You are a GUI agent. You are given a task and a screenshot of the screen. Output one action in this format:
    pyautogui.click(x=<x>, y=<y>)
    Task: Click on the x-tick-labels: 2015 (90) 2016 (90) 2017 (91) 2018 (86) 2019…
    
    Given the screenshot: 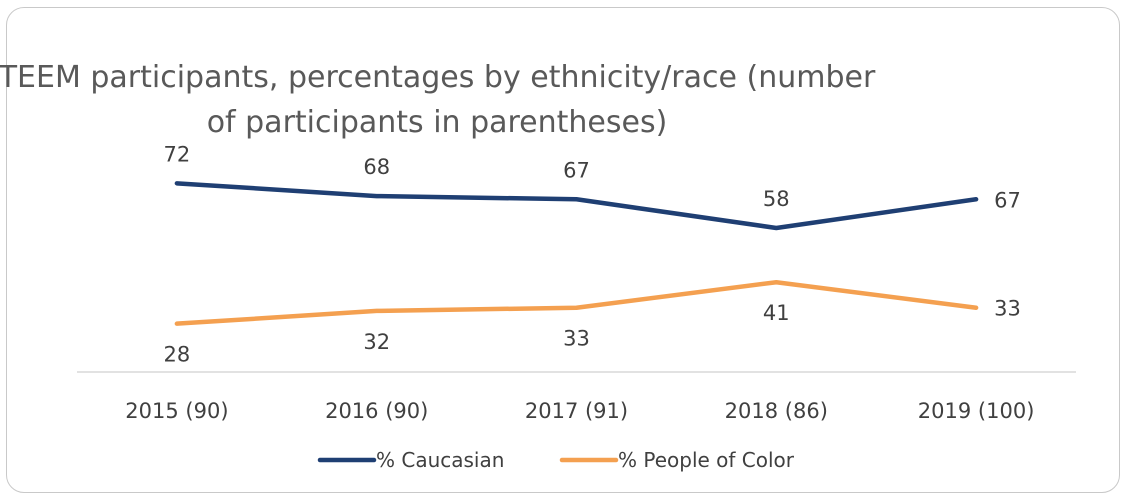 What is the action you would take?
    pyautogui.click(x=579, y=411)
    